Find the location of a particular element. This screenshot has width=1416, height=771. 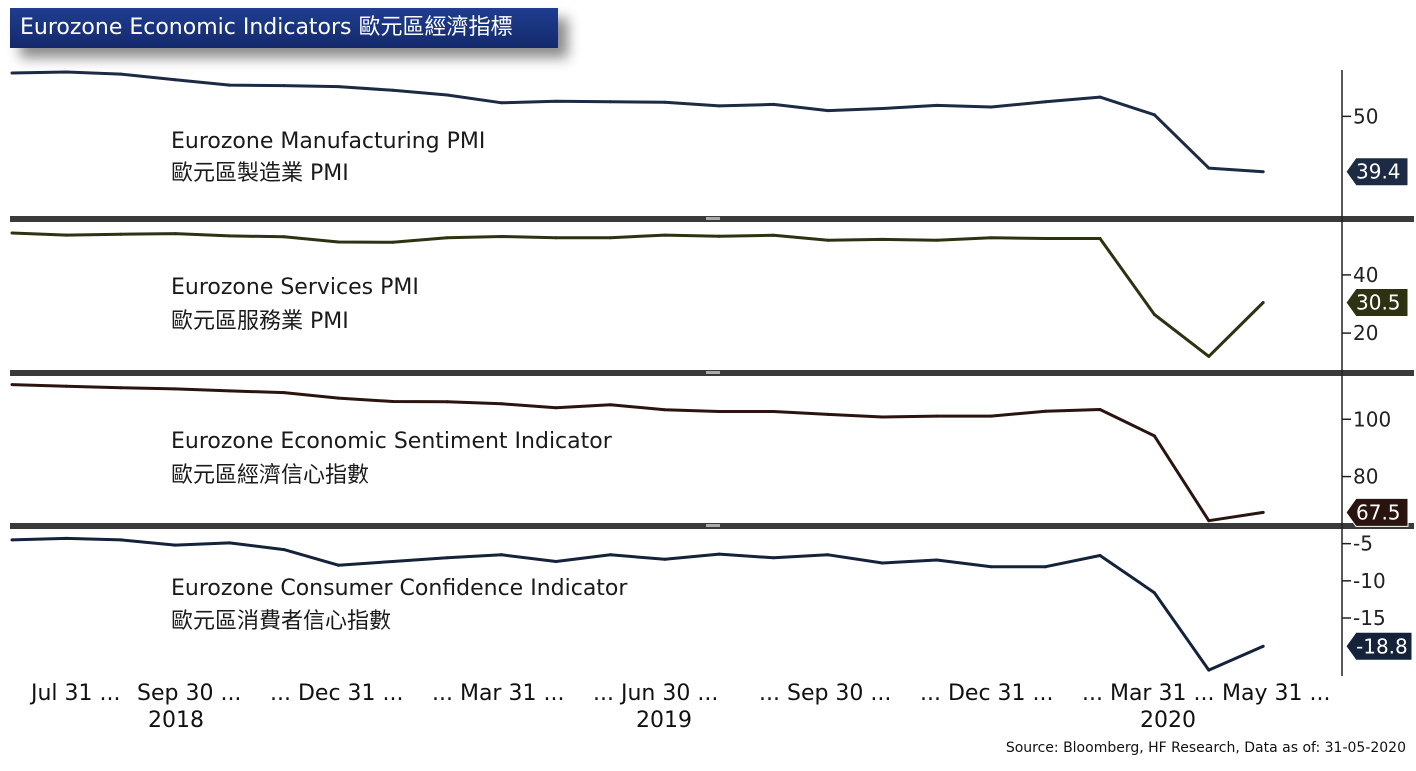

last-value-label: 39.4 is located at coordinates (1378, 172).